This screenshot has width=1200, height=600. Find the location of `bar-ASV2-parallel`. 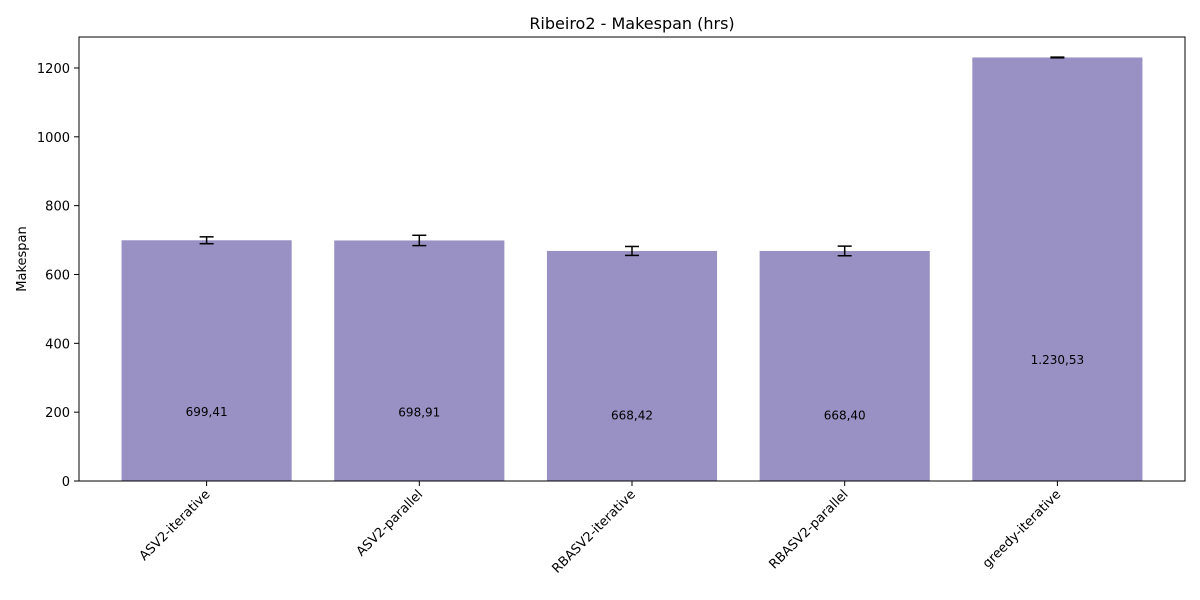

bar-ASV2-parallel is located at coordinates (419, 360).